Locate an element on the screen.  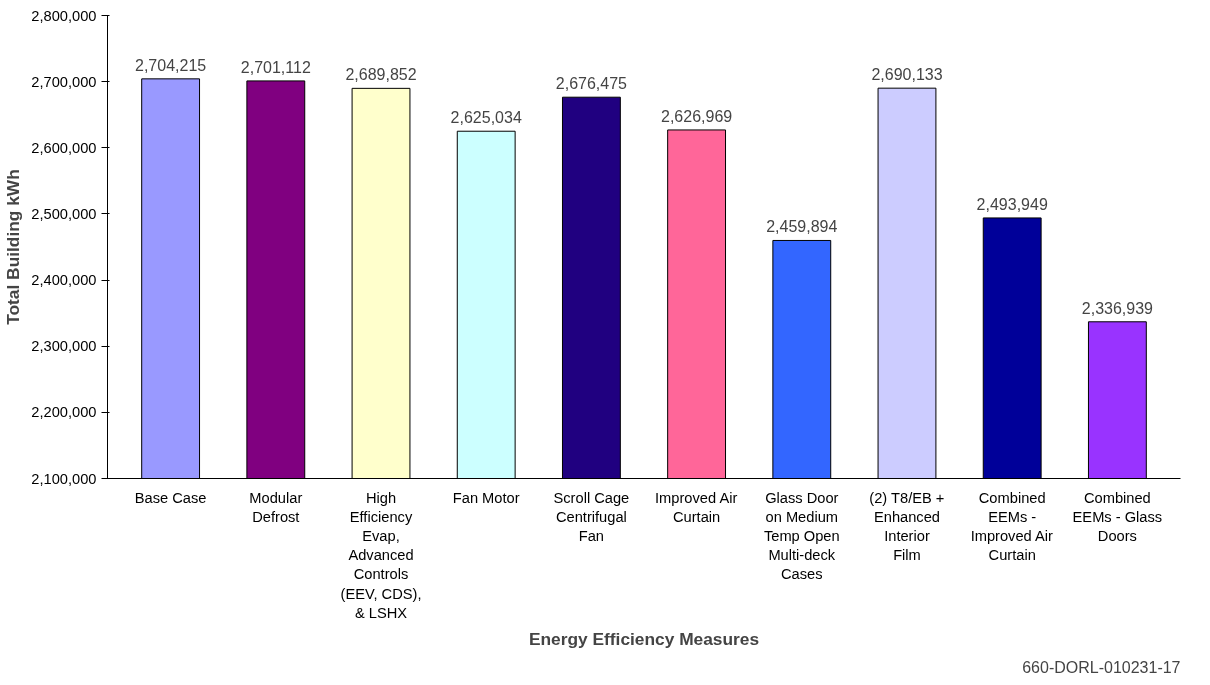
y-tick-label: 2,600,000 is located at coordinates (64, 147).